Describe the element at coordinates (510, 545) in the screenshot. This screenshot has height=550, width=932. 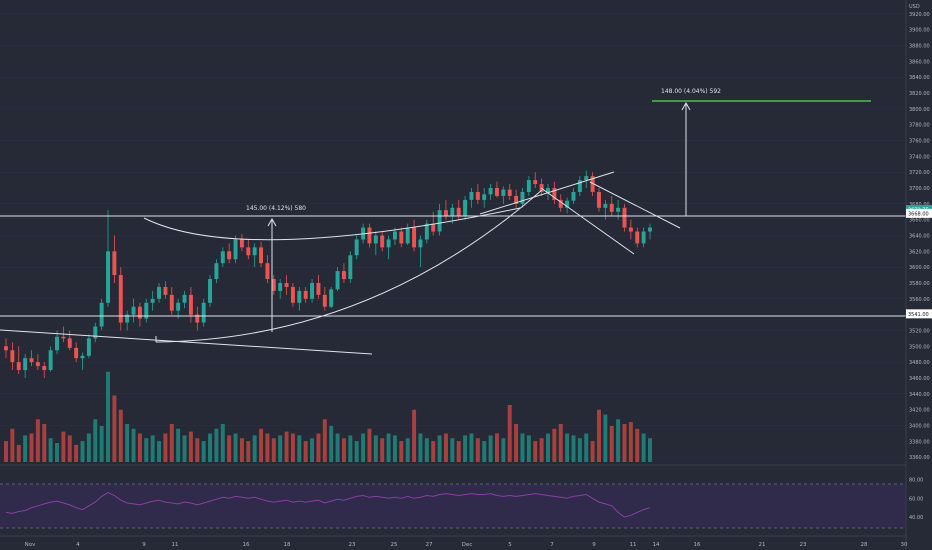
I see `time-axis-label: 5` at that location.